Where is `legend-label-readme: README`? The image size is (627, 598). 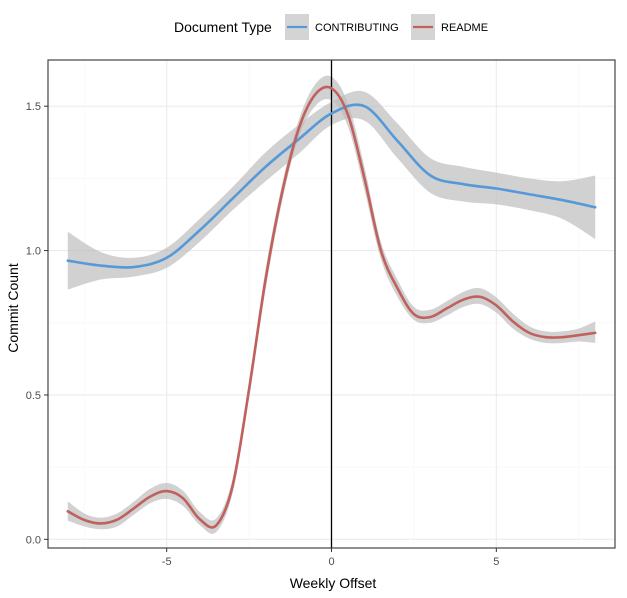 legend-label-readme: README is located at coordinates (464, 28).